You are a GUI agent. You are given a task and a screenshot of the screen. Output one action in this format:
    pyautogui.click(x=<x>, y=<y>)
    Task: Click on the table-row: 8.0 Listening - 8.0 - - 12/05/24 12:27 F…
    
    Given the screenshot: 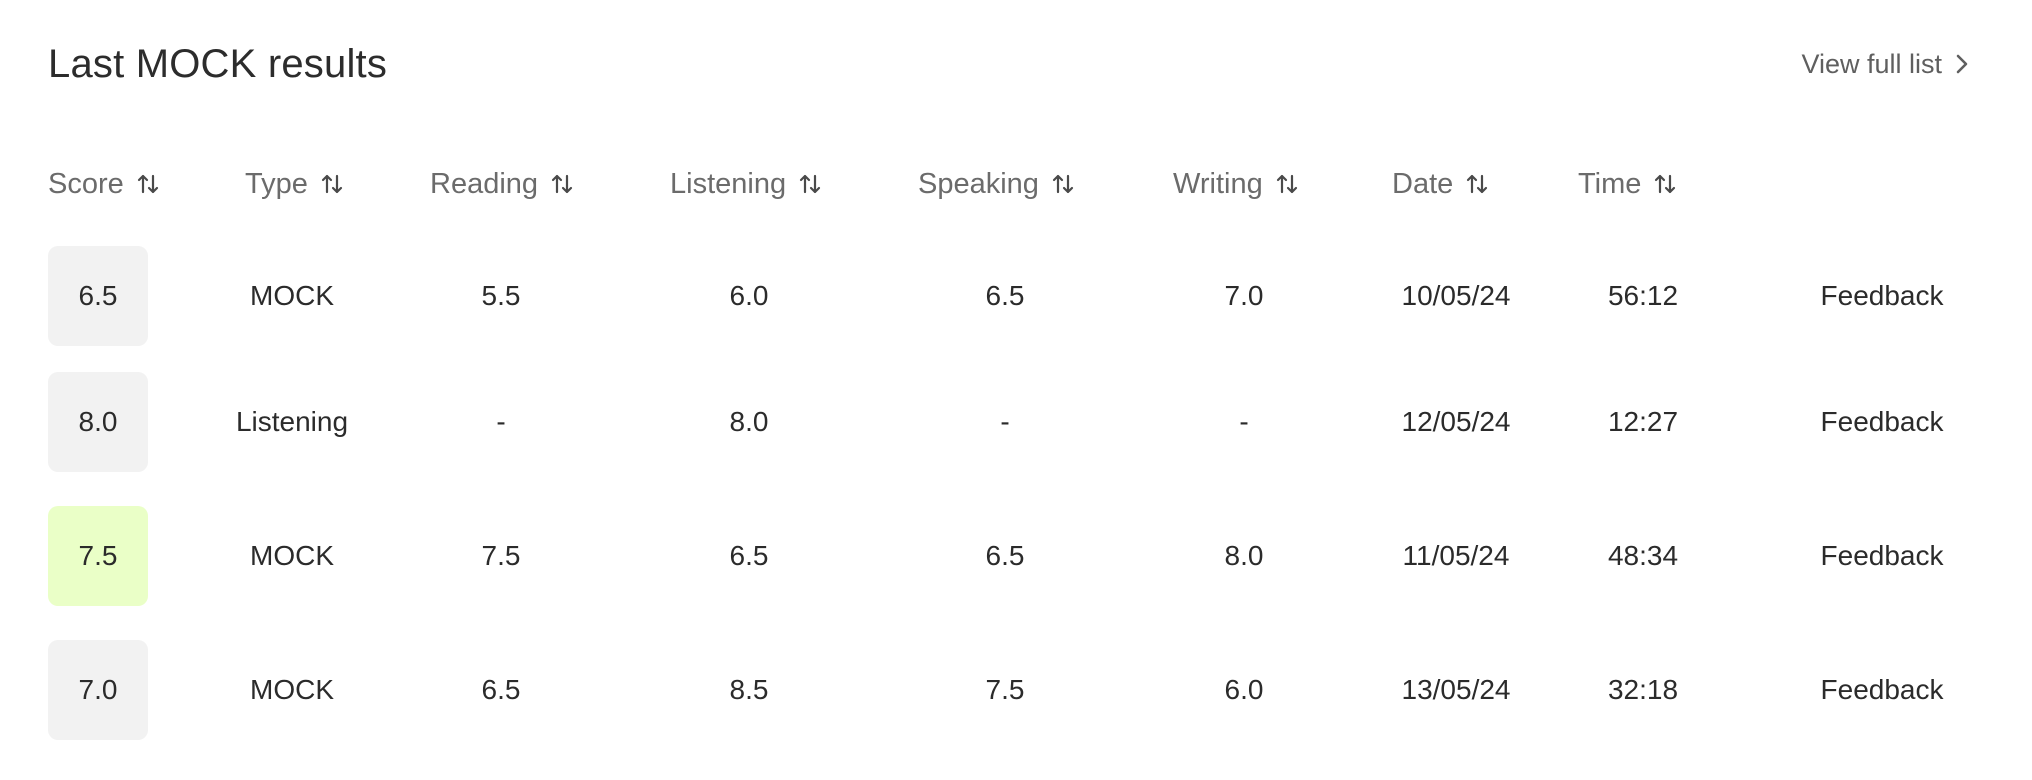 What is the action you would take?
    pyautogui.click(x=1016, y=422)
    